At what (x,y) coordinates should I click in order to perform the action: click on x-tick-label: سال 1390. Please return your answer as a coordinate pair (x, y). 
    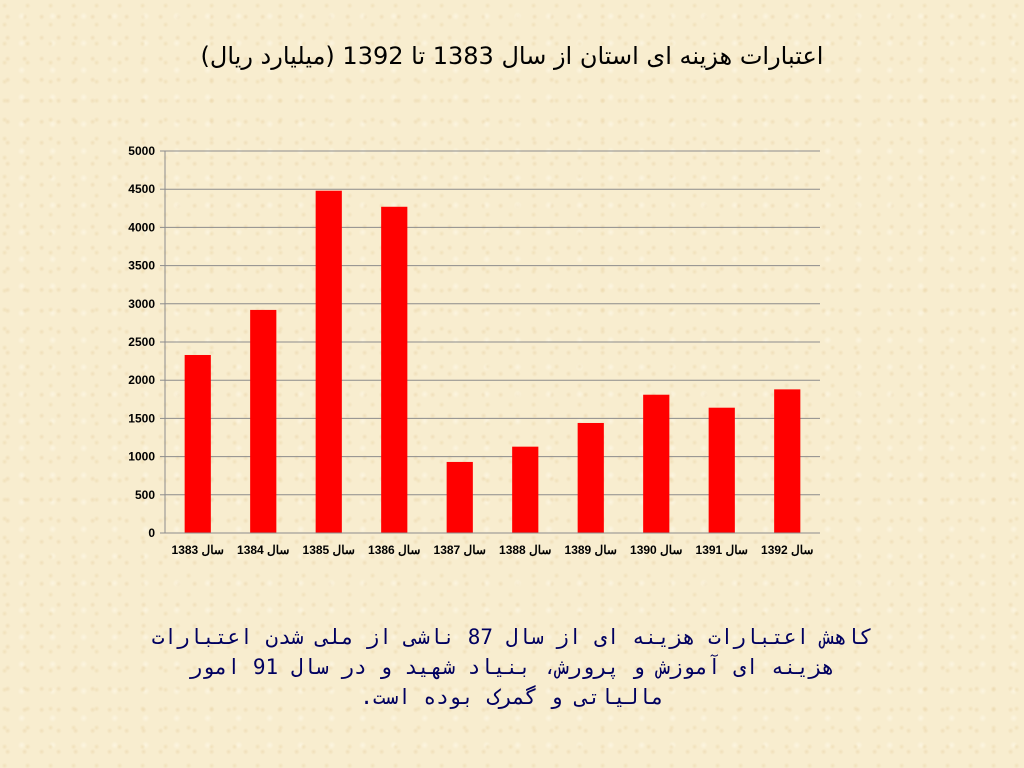
    Looking at the image, I should click on (656, 550).